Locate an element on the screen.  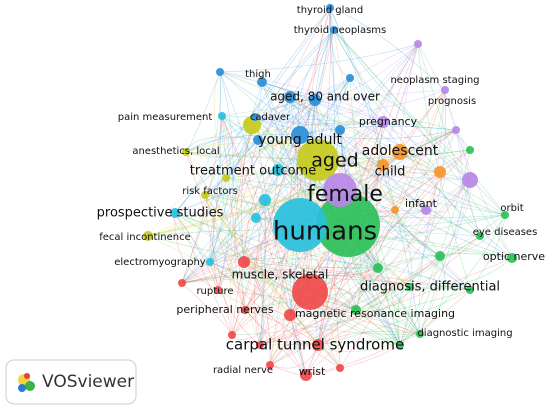
node-label: rupture is located at coordinates (214, 291).